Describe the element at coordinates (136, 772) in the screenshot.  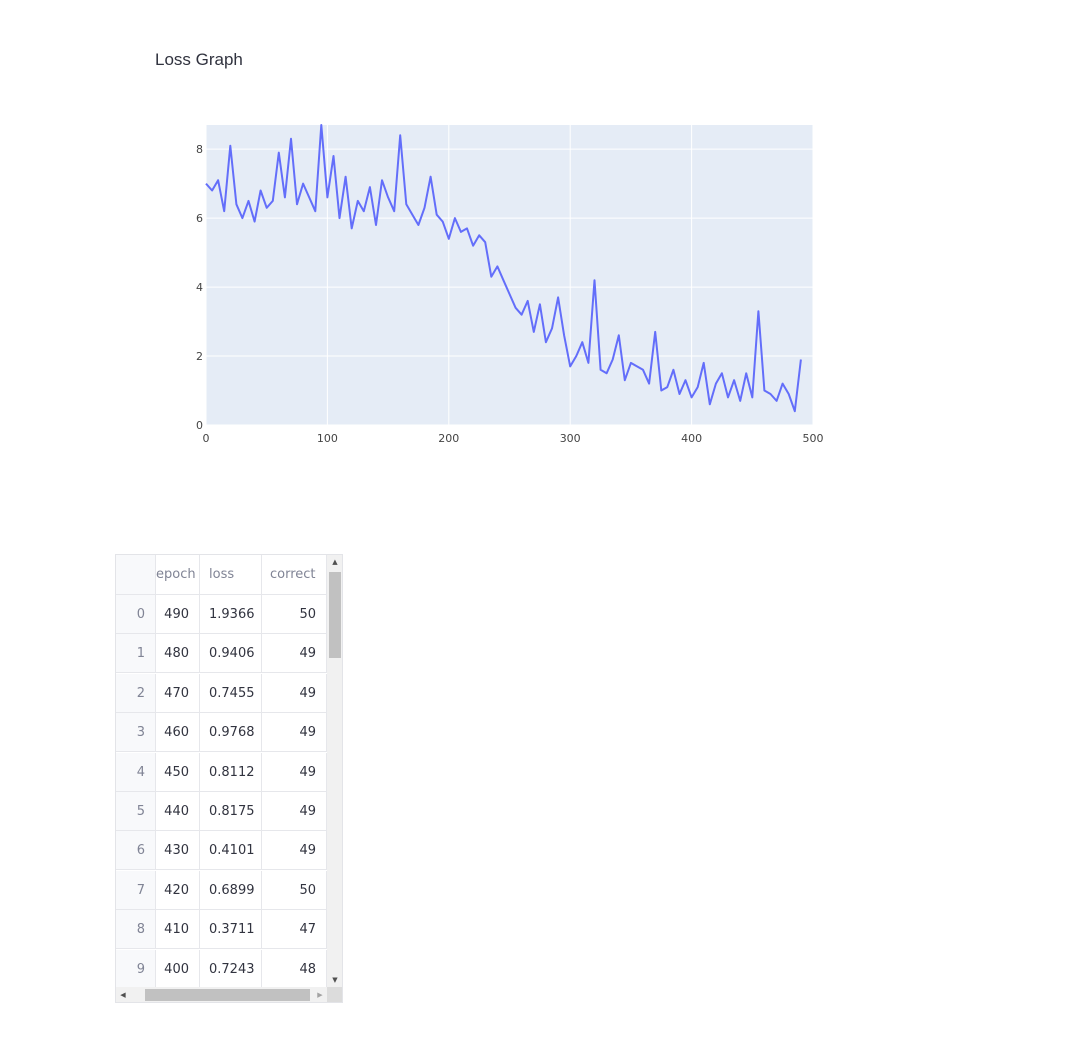
I see `row-index: 4` at that location.